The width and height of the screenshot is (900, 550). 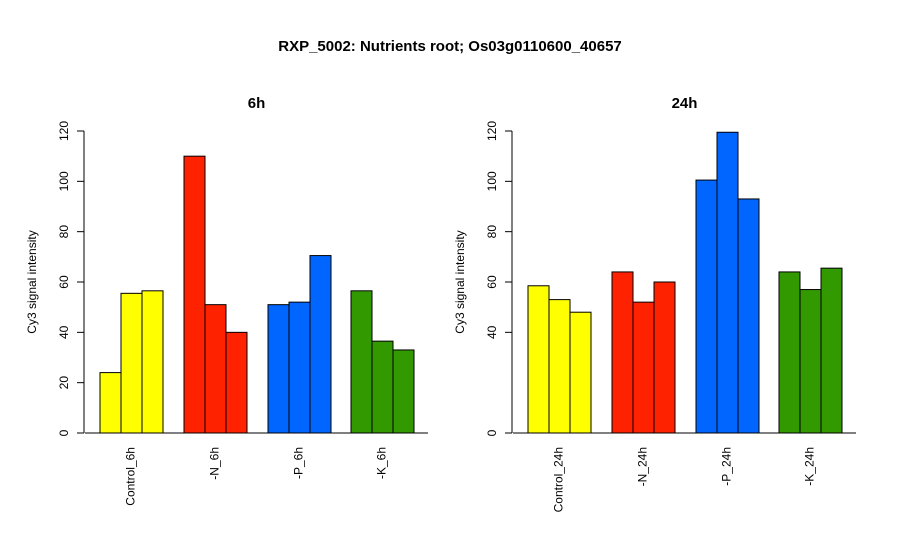 What do you see at coordinates (643, 466) in the screenshot?
I see `x-category-label: -N_24h` at bounding box center [643, 466].